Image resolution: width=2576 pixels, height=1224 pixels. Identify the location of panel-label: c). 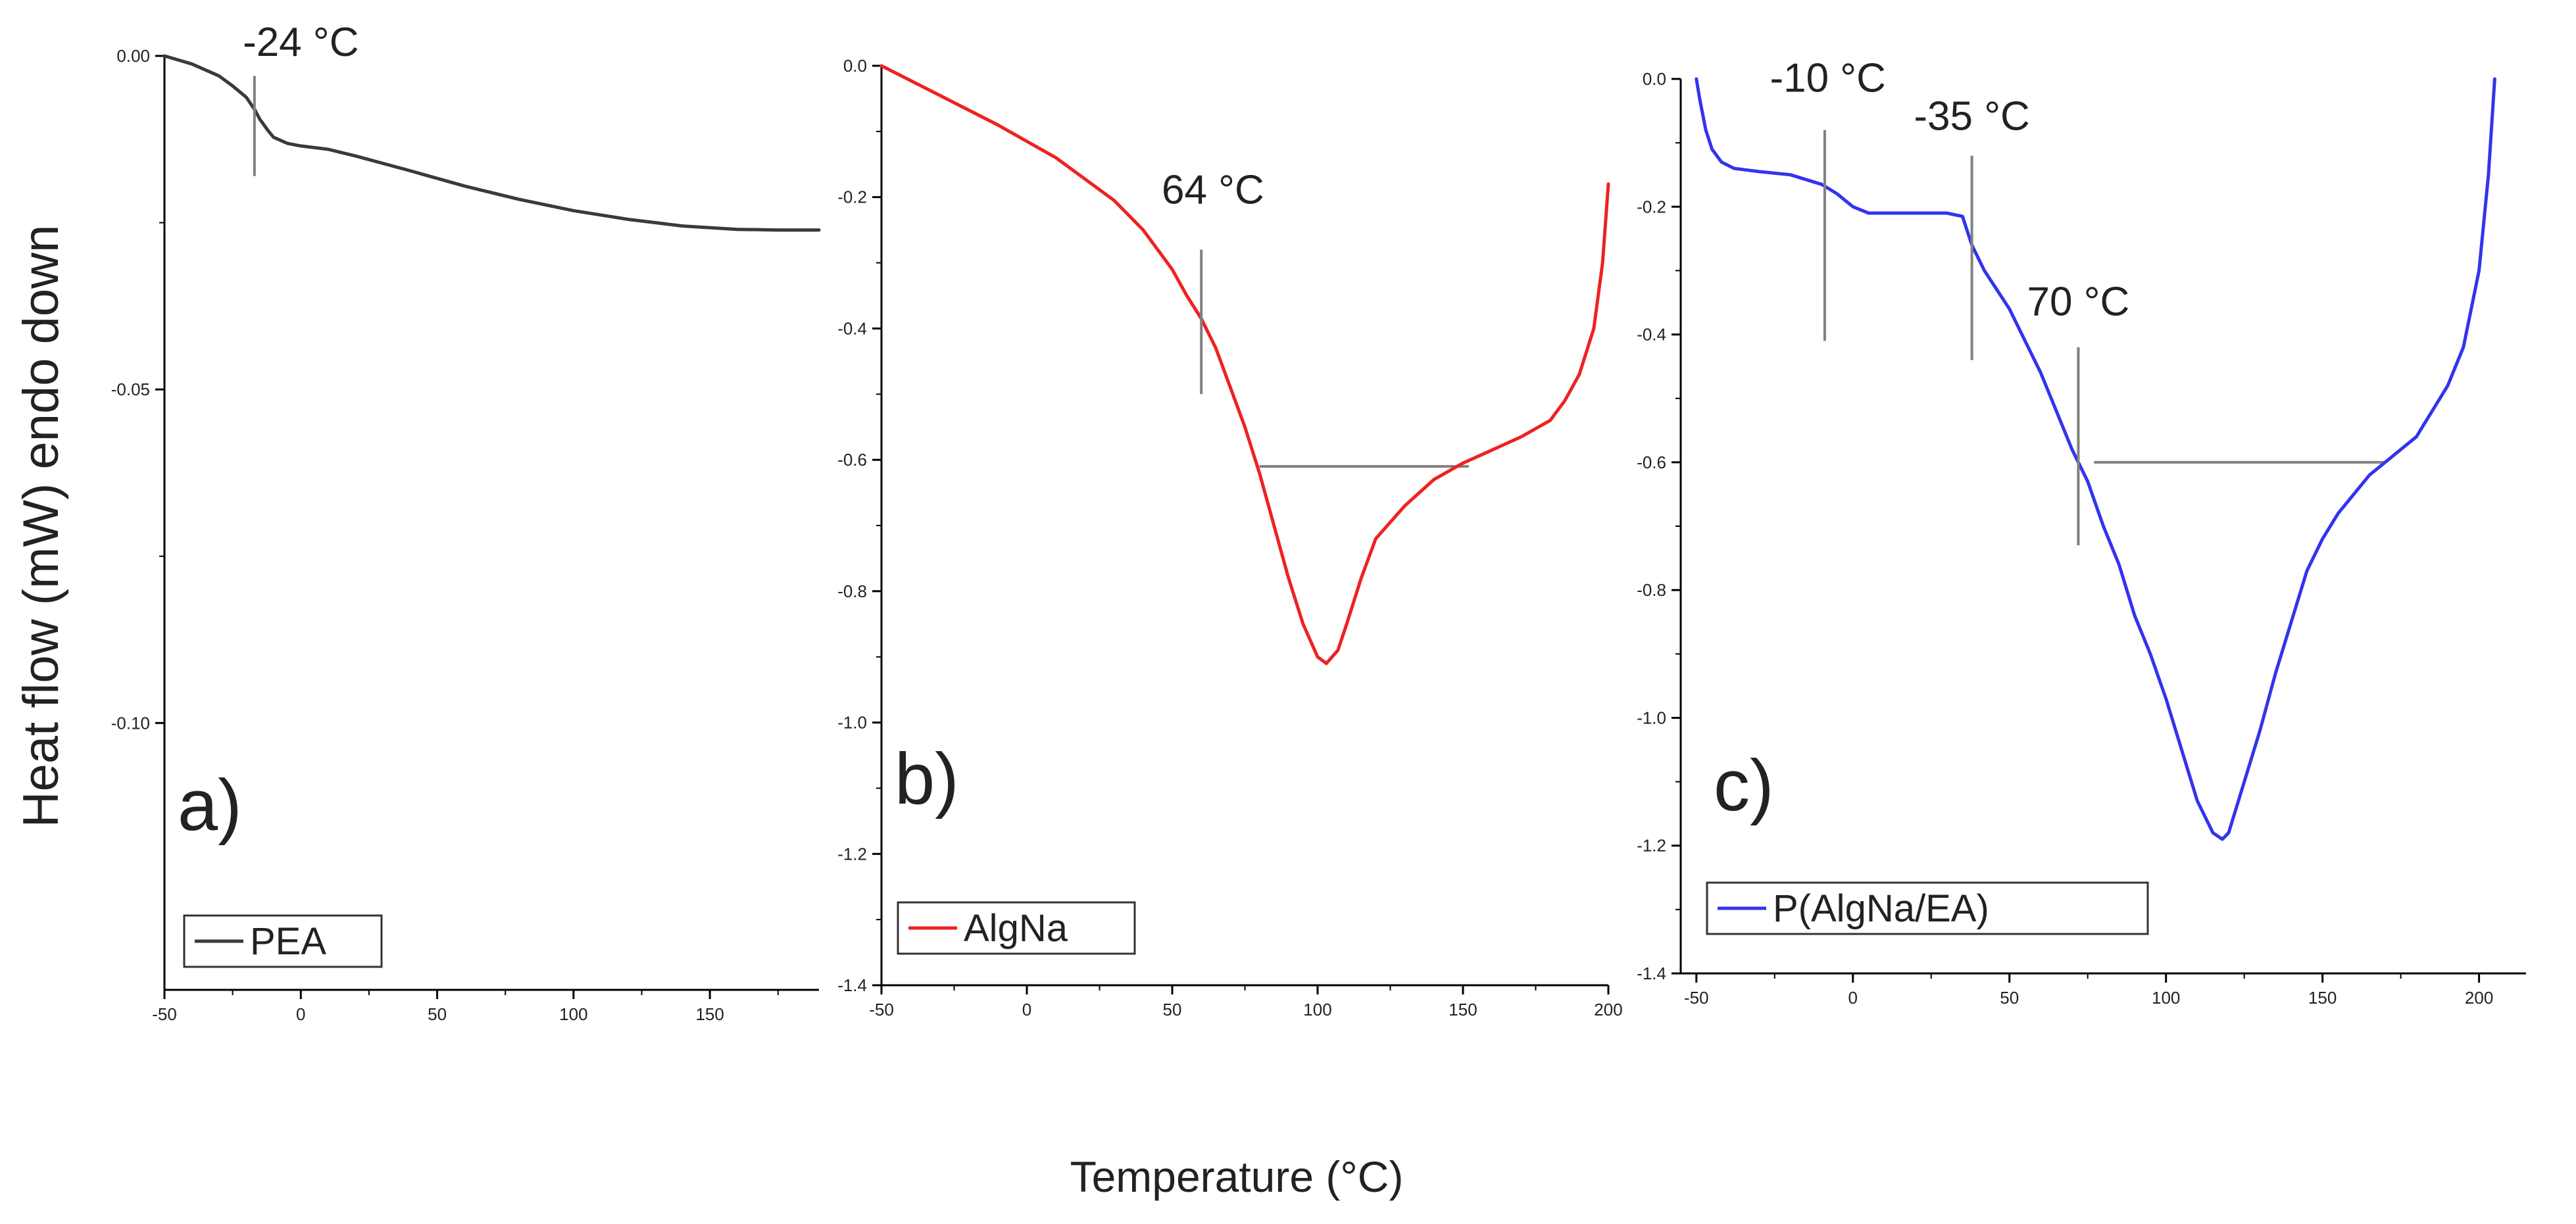
(1744, 785).